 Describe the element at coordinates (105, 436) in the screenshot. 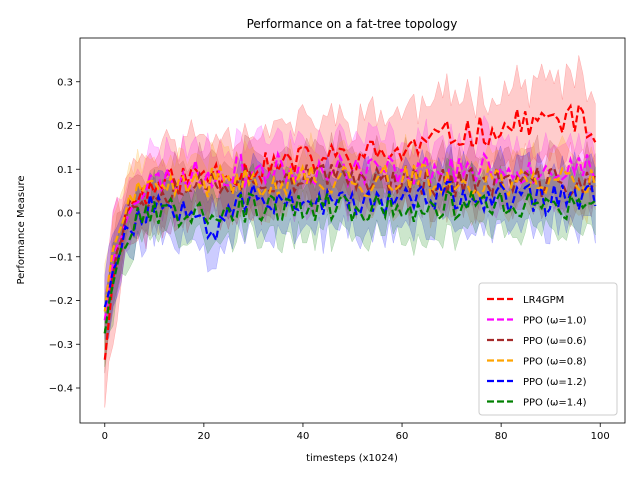

I see `x-tick-label: 0` at that location.